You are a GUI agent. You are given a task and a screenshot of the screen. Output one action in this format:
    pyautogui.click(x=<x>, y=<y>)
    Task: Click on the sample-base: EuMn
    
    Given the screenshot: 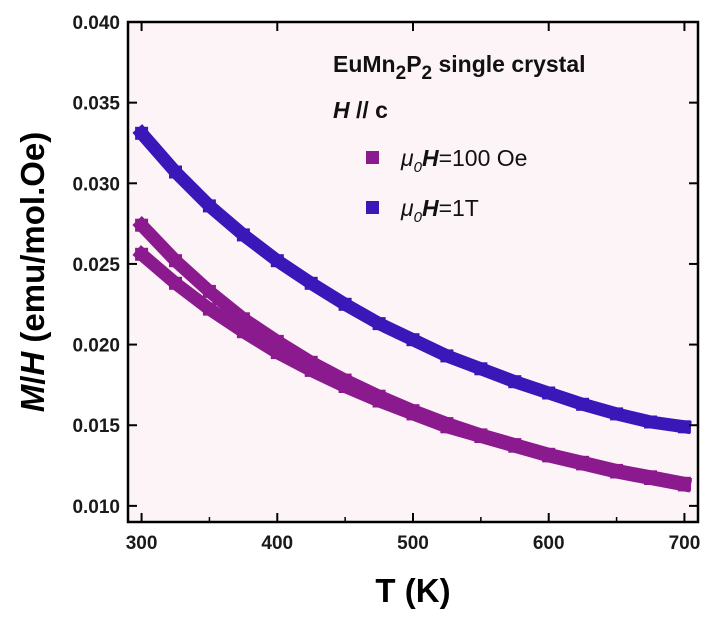 What is the action you would take?
    pyautogui.click(x=364, y=64)
    